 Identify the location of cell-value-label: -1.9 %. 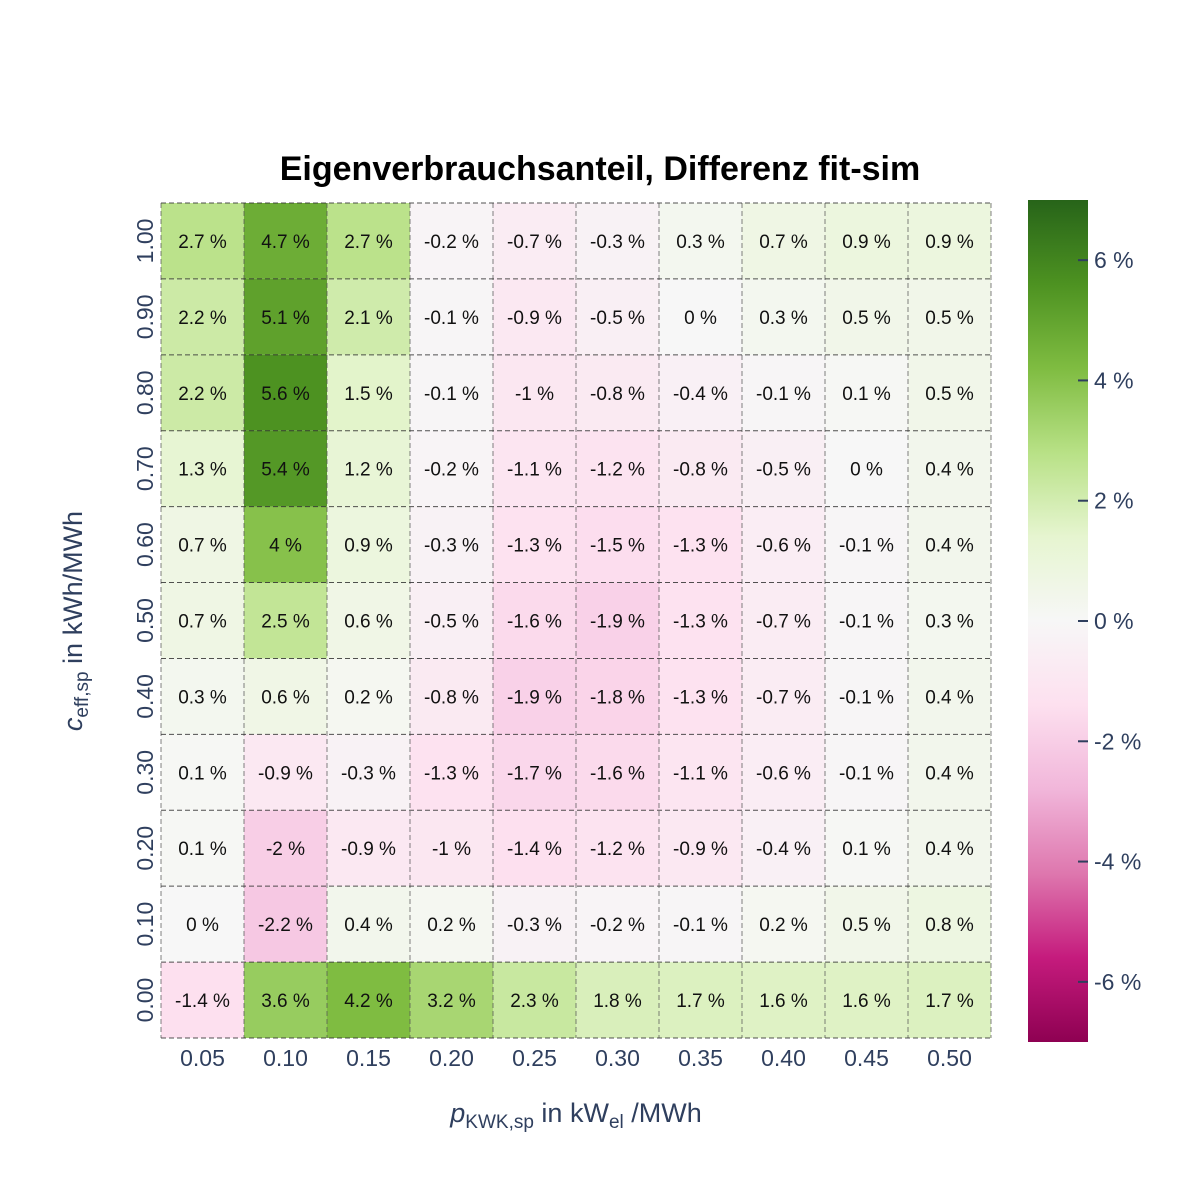
(617, 622).